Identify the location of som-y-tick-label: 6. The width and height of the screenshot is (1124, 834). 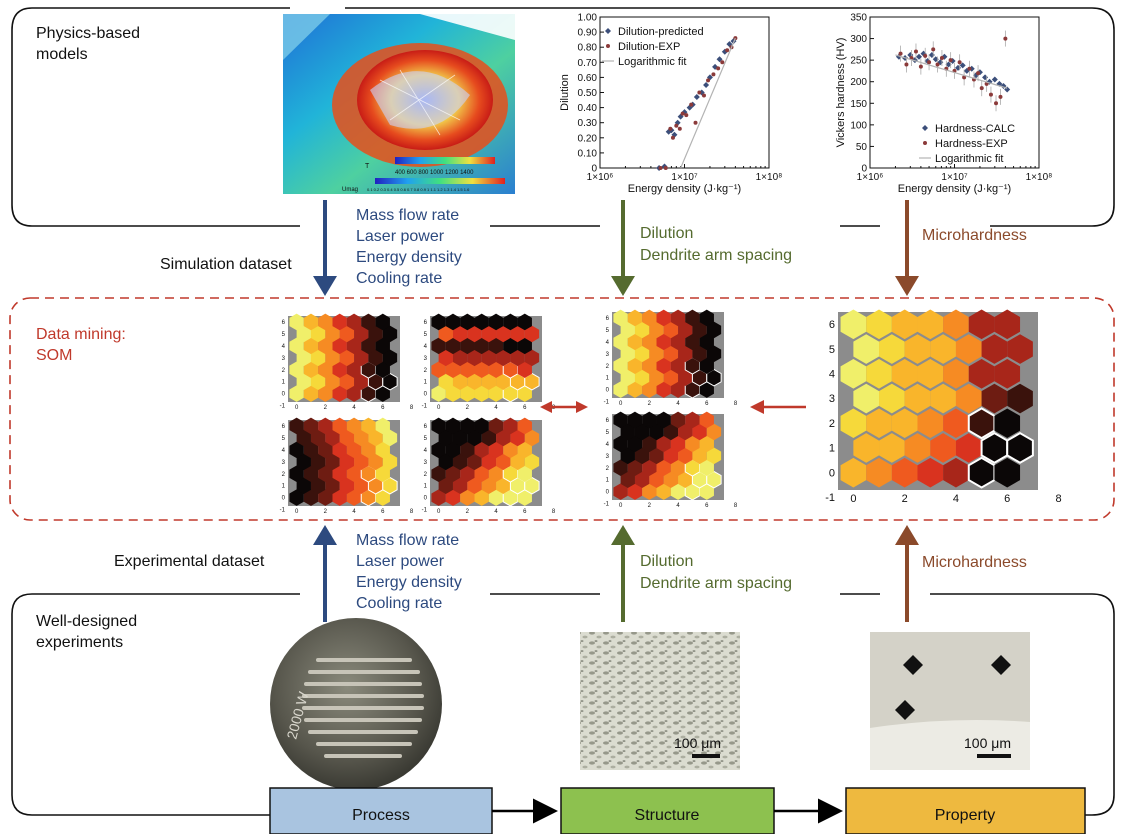
(608, 319).